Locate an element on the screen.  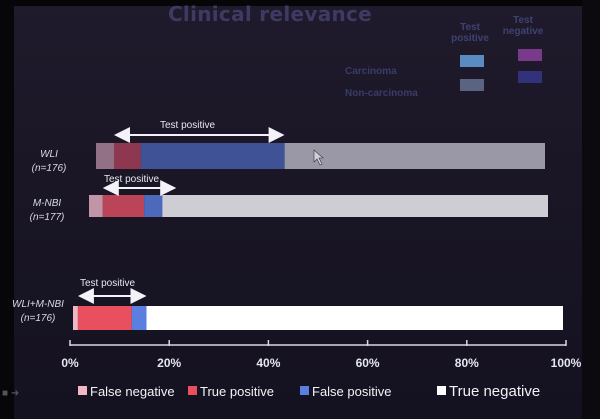
x-tick-label: 40% is located at coordinates (268, 363).